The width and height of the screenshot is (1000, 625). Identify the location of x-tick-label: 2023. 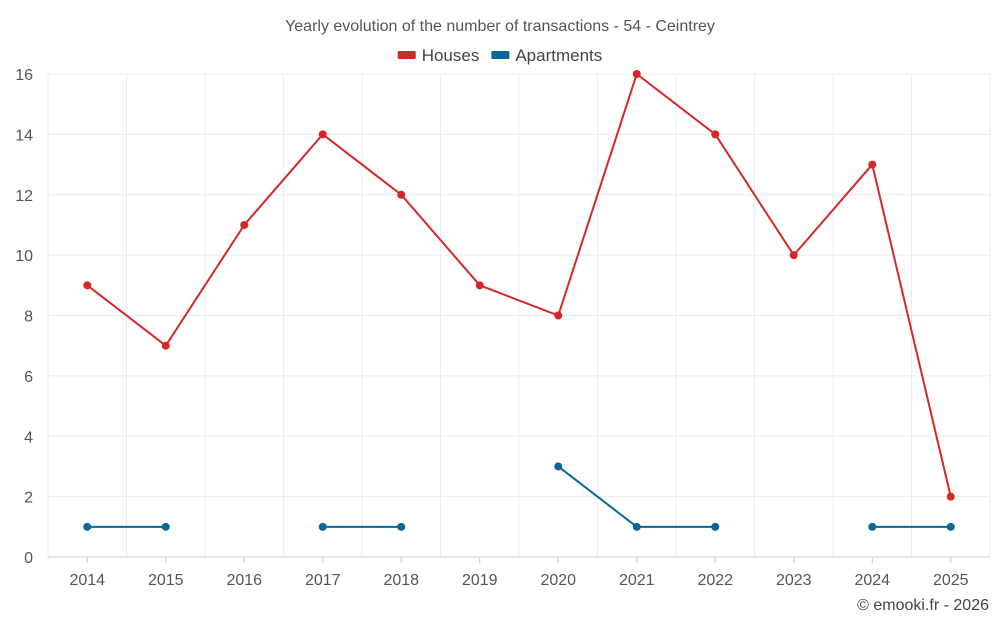
(794, 580).